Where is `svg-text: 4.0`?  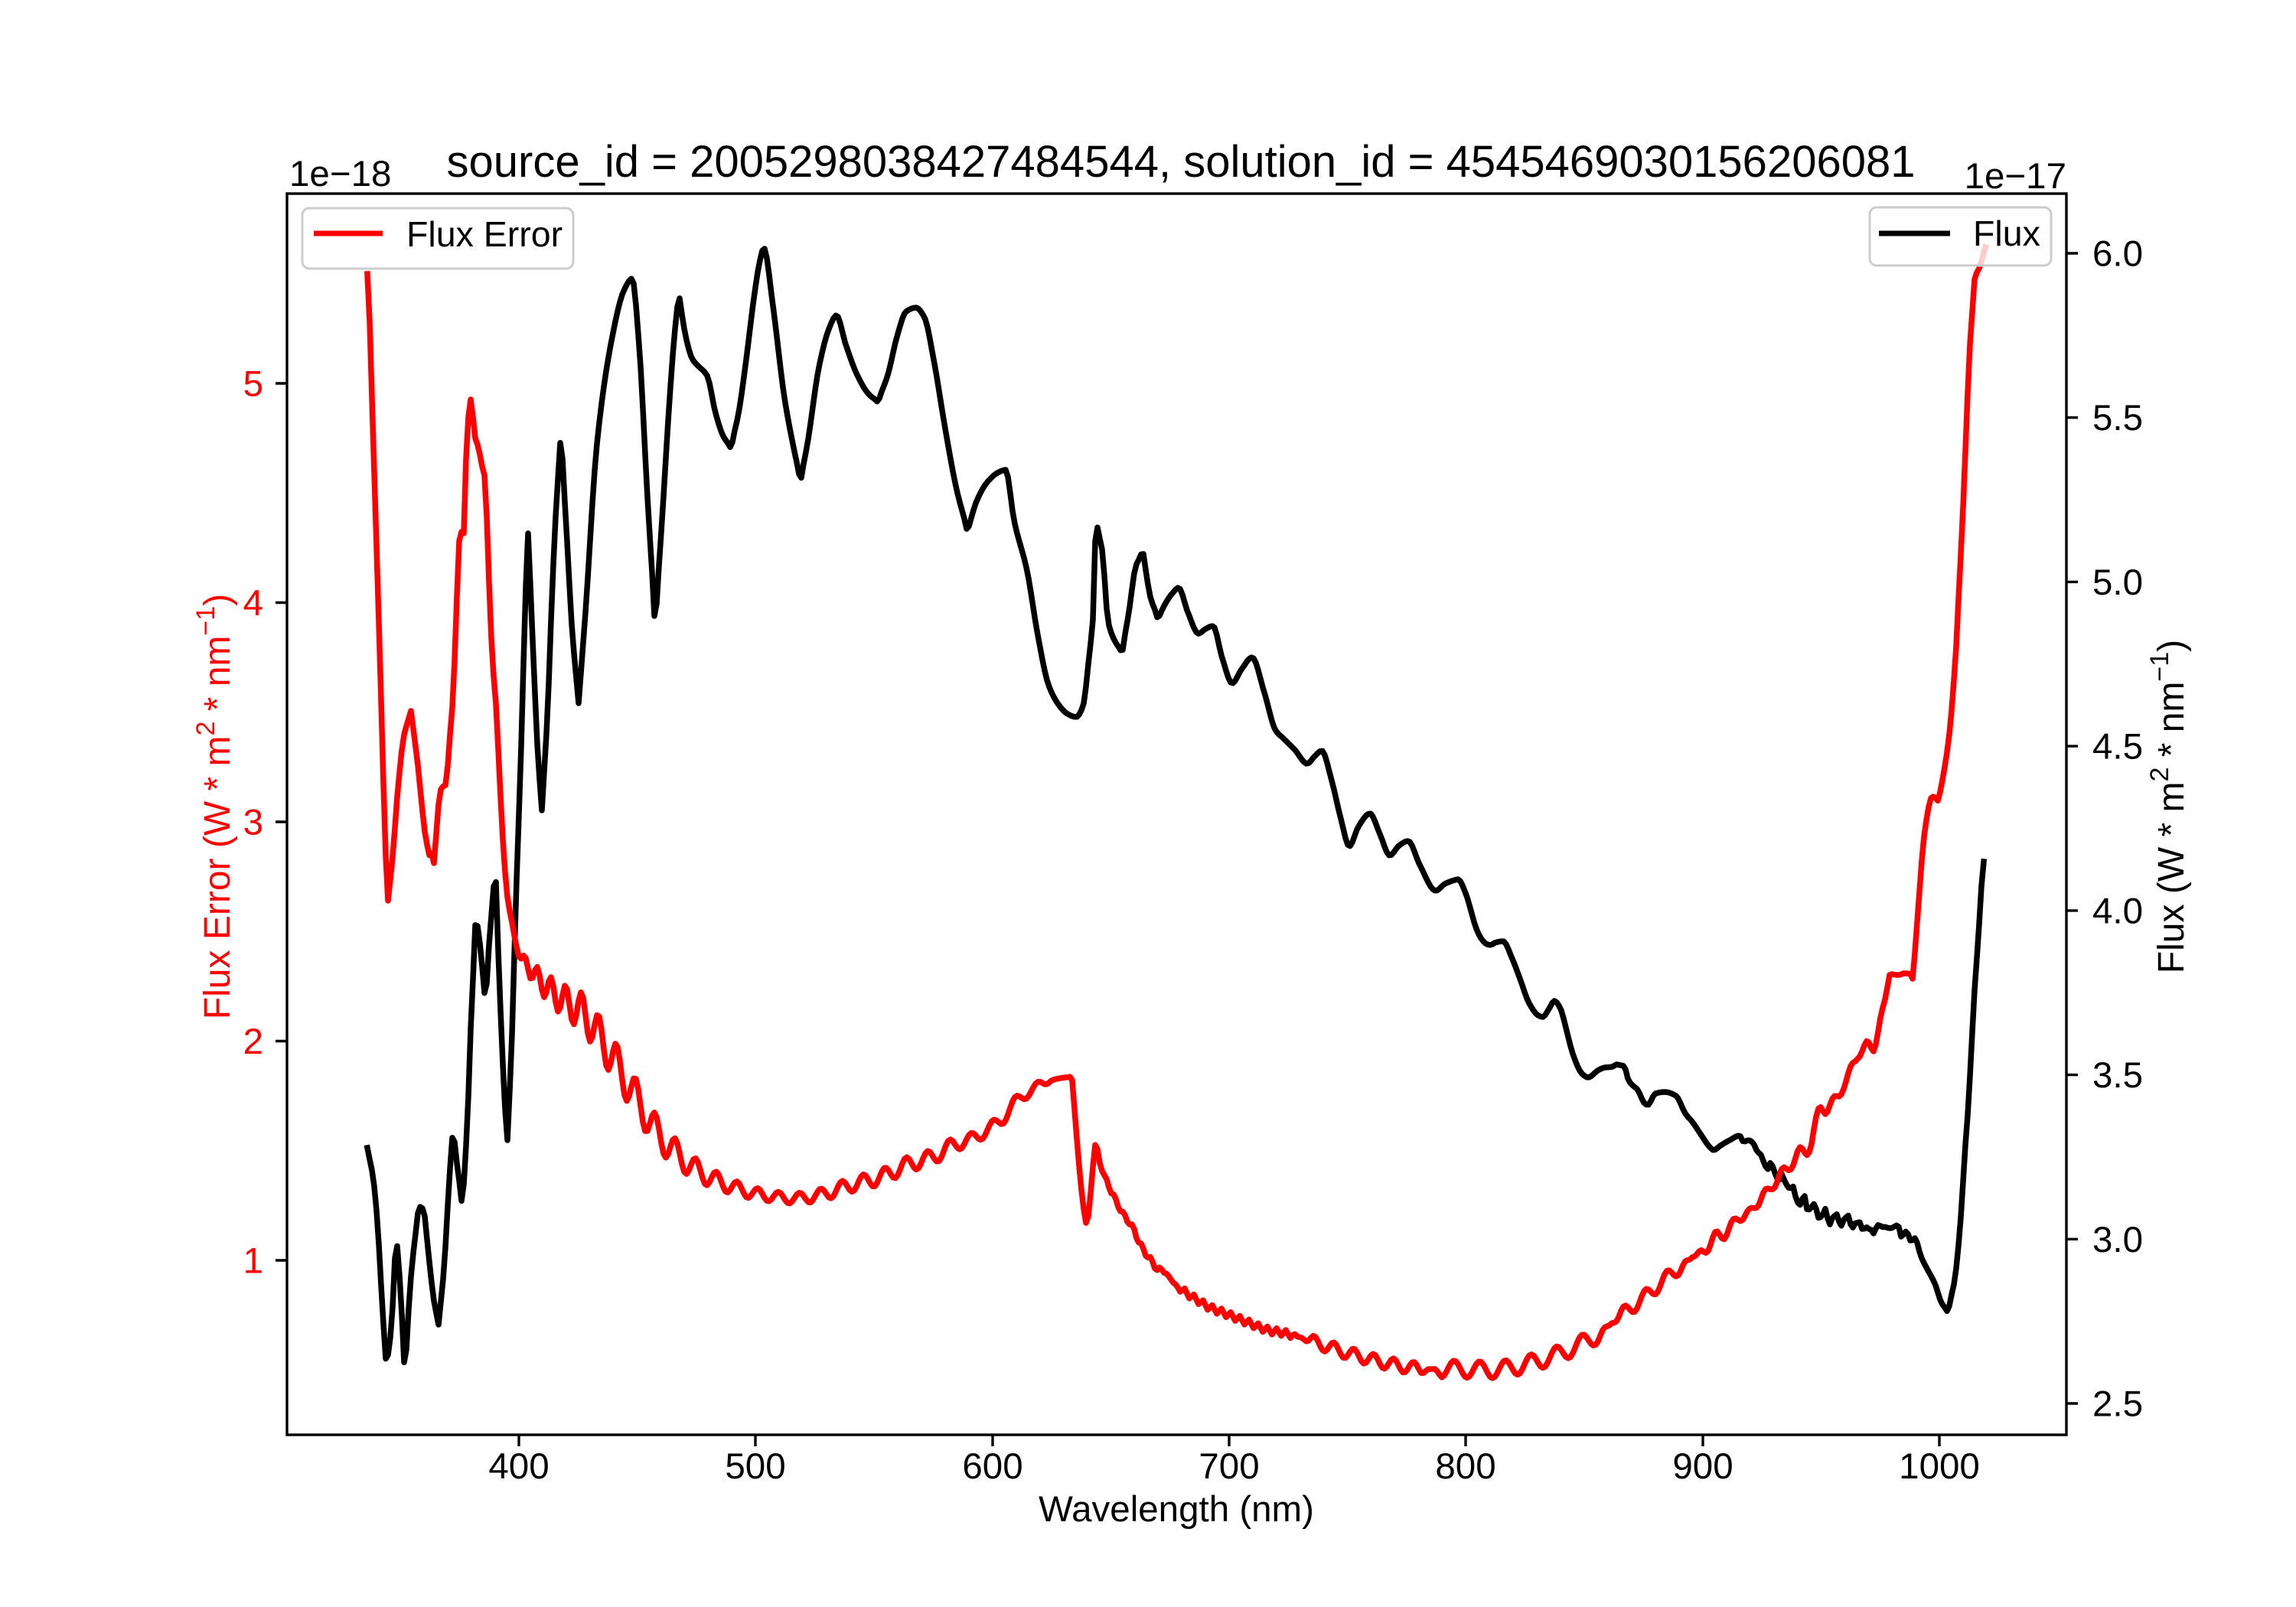
svg-text: 4.0 is located at coordinates (2117, 911).